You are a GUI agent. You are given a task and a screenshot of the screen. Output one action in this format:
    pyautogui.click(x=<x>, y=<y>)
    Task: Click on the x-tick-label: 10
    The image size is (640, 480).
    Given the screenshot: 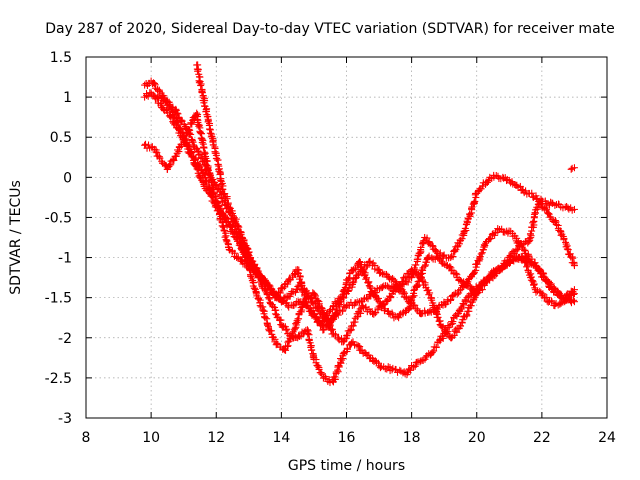 What is the action you would take?
    pyautogui.click(x=151, y=438)
    